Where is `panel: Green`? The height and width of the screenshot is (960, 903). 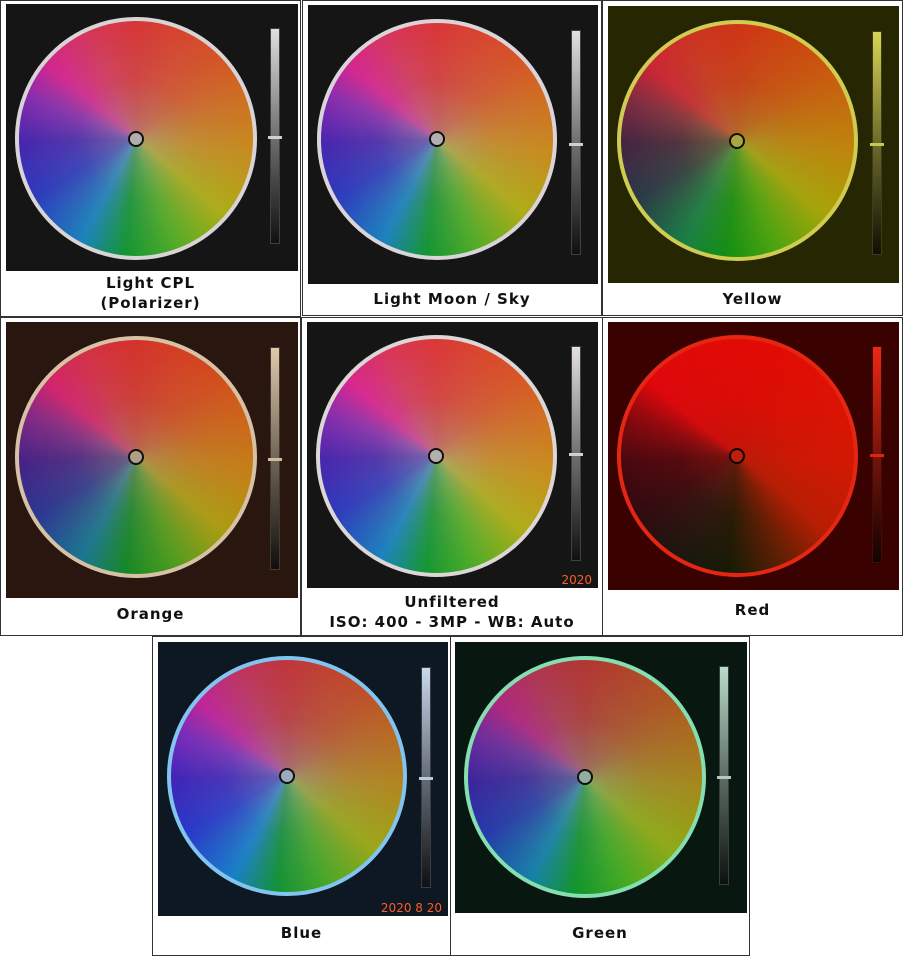
panel: Green is located at coordinates (600, 796).